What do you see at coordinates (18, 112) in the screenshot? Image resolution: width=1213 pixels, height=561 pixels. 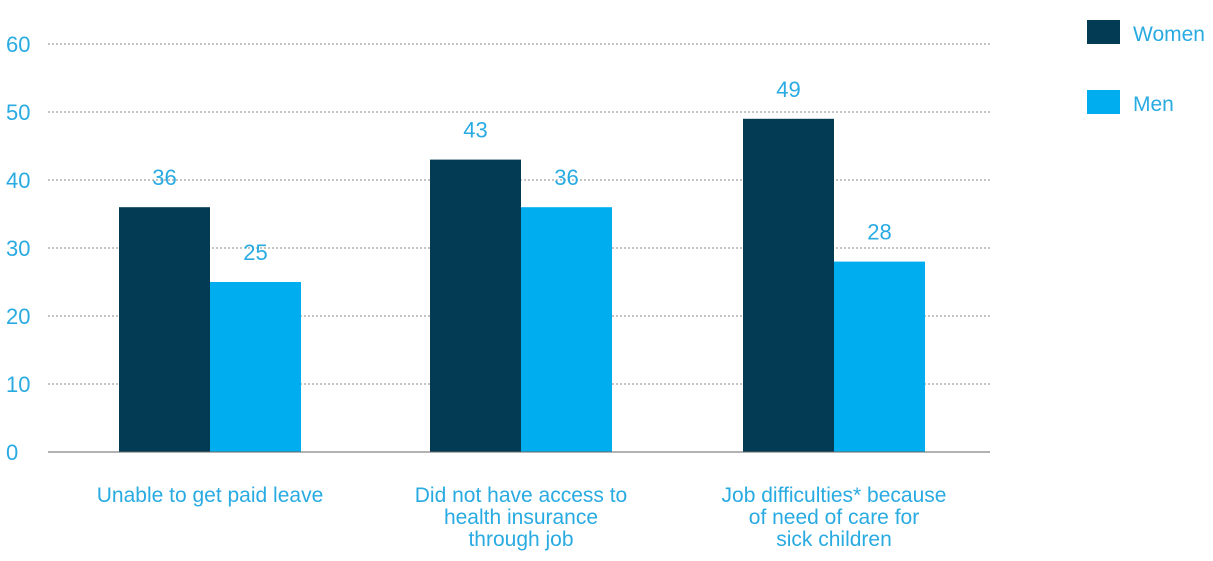 I see `y-tick-label: 50` at bounding box center [18, 112].